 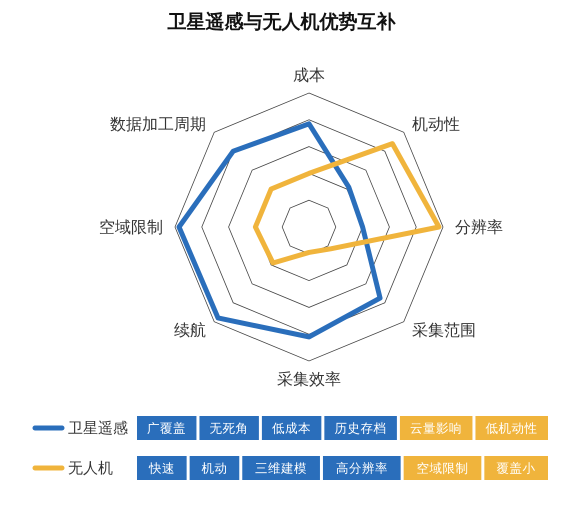 I want to click on annotation: 高分辨率, so click(x=362, y=468).